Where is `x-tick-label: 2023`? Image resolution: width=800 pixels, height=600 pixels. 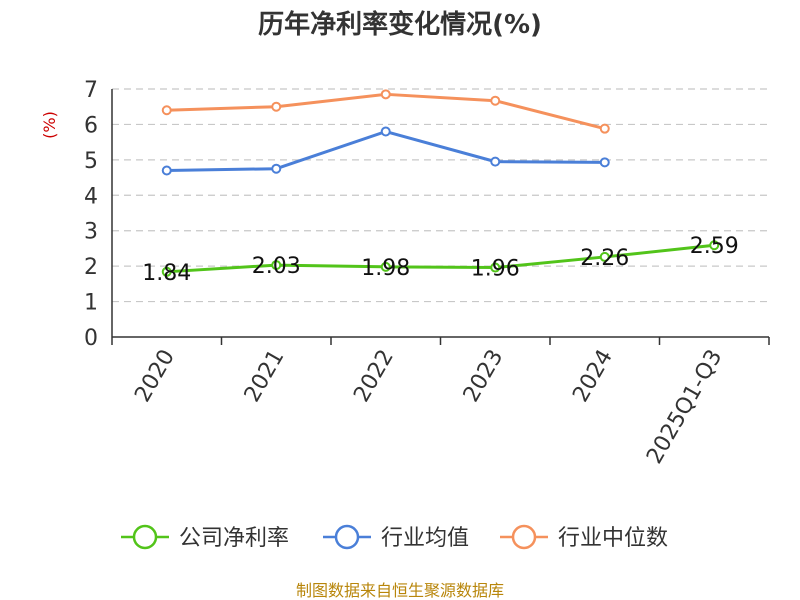 x-tick-label: 2023 is located at coordinates (484, 376).